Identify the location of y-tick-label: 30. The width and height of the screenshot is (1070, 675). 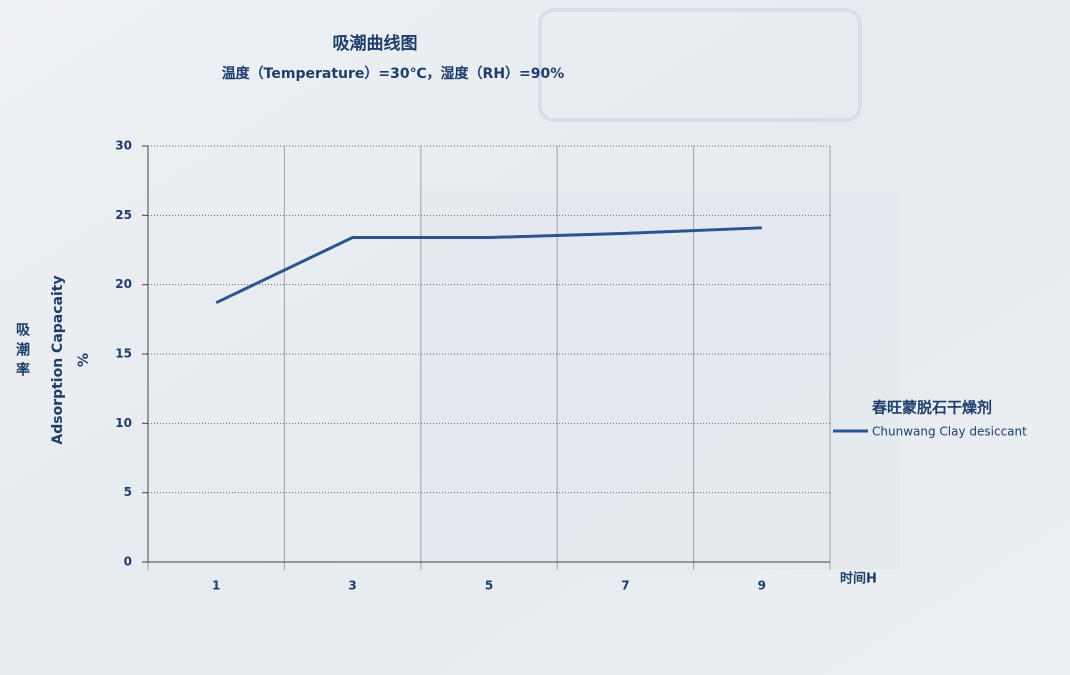
(123, 146).